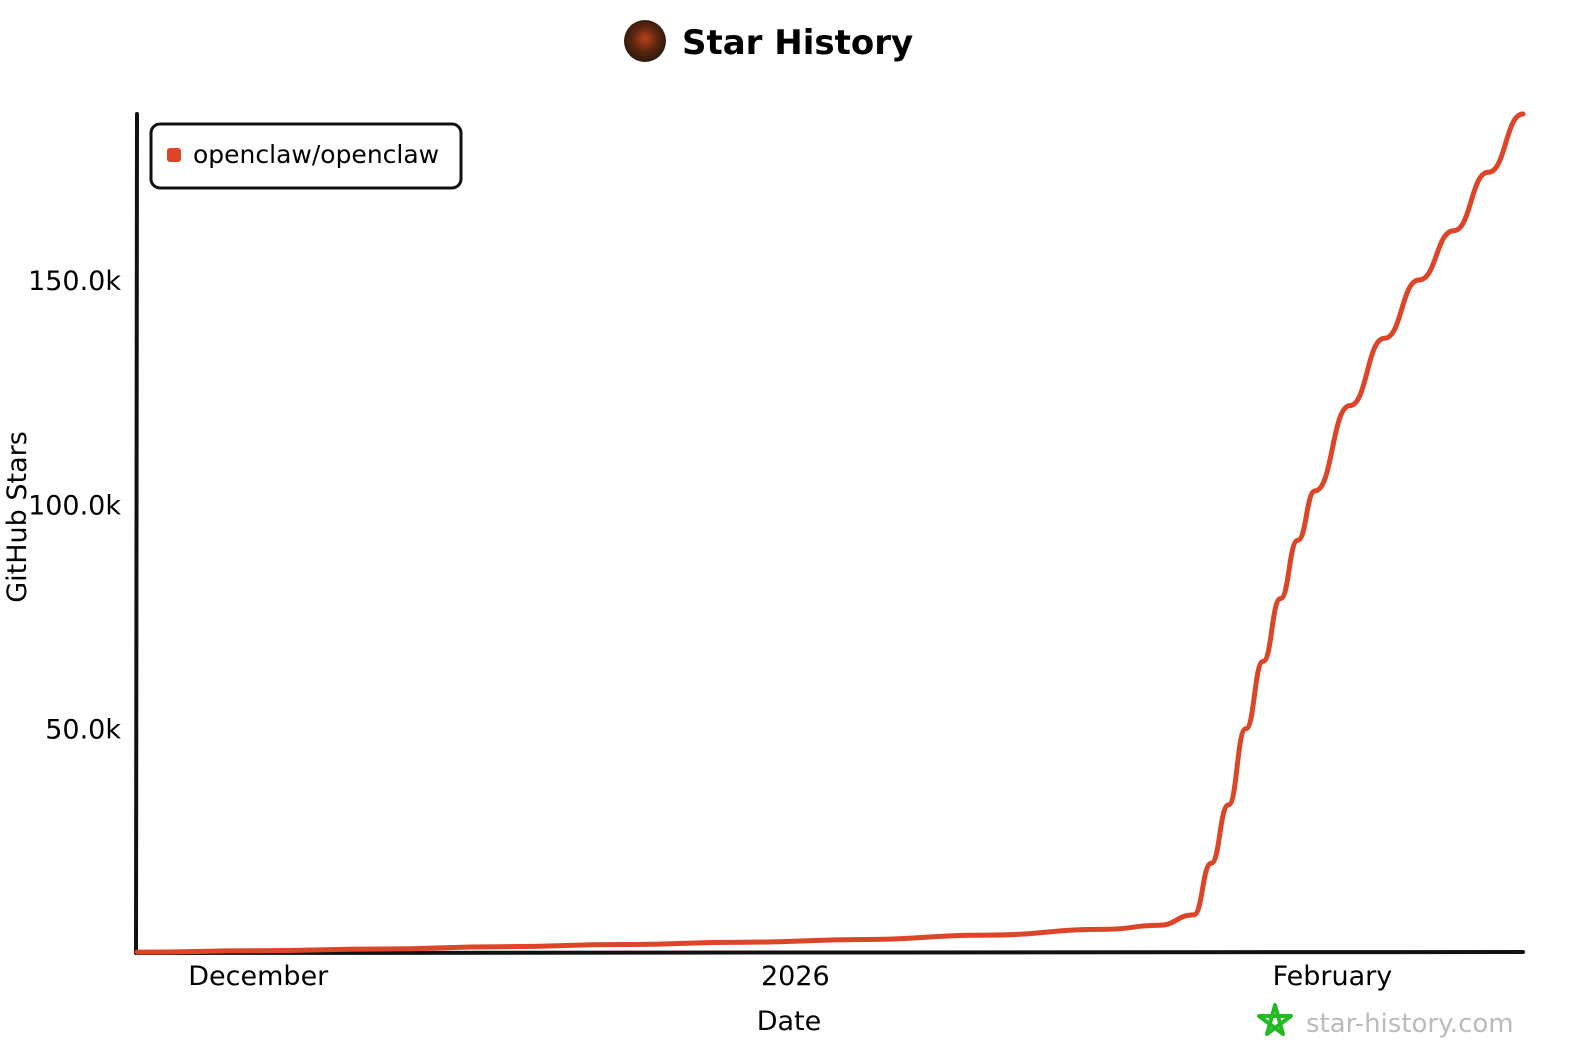 Image resolution: width=1584 pixels, height=1054 pixels. What do you see at coordinates (789, 1021) in the screenshot?
I see `x-axis-label: Date` at bounding box center [789, 1021].